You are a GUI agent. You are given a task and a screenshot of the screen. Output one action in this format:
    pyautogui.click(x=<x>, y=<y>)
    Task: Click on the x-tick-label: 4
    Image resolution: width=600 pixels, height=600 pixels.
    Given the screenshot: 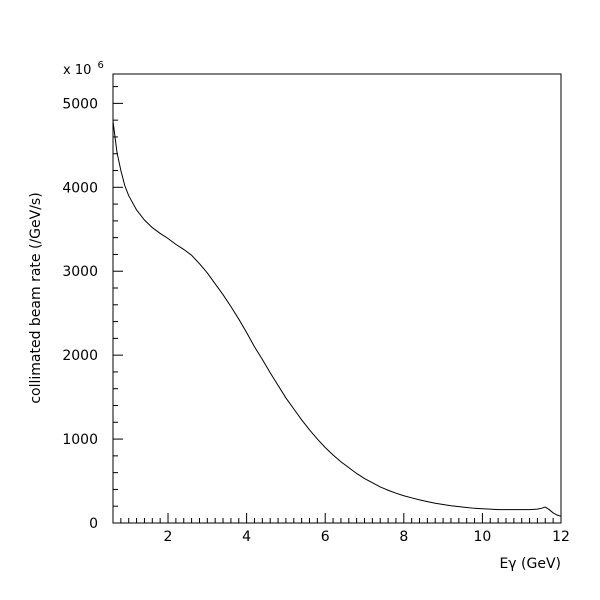 What is the action you would take?
    pyautogui.click(x=246, y=537)
    